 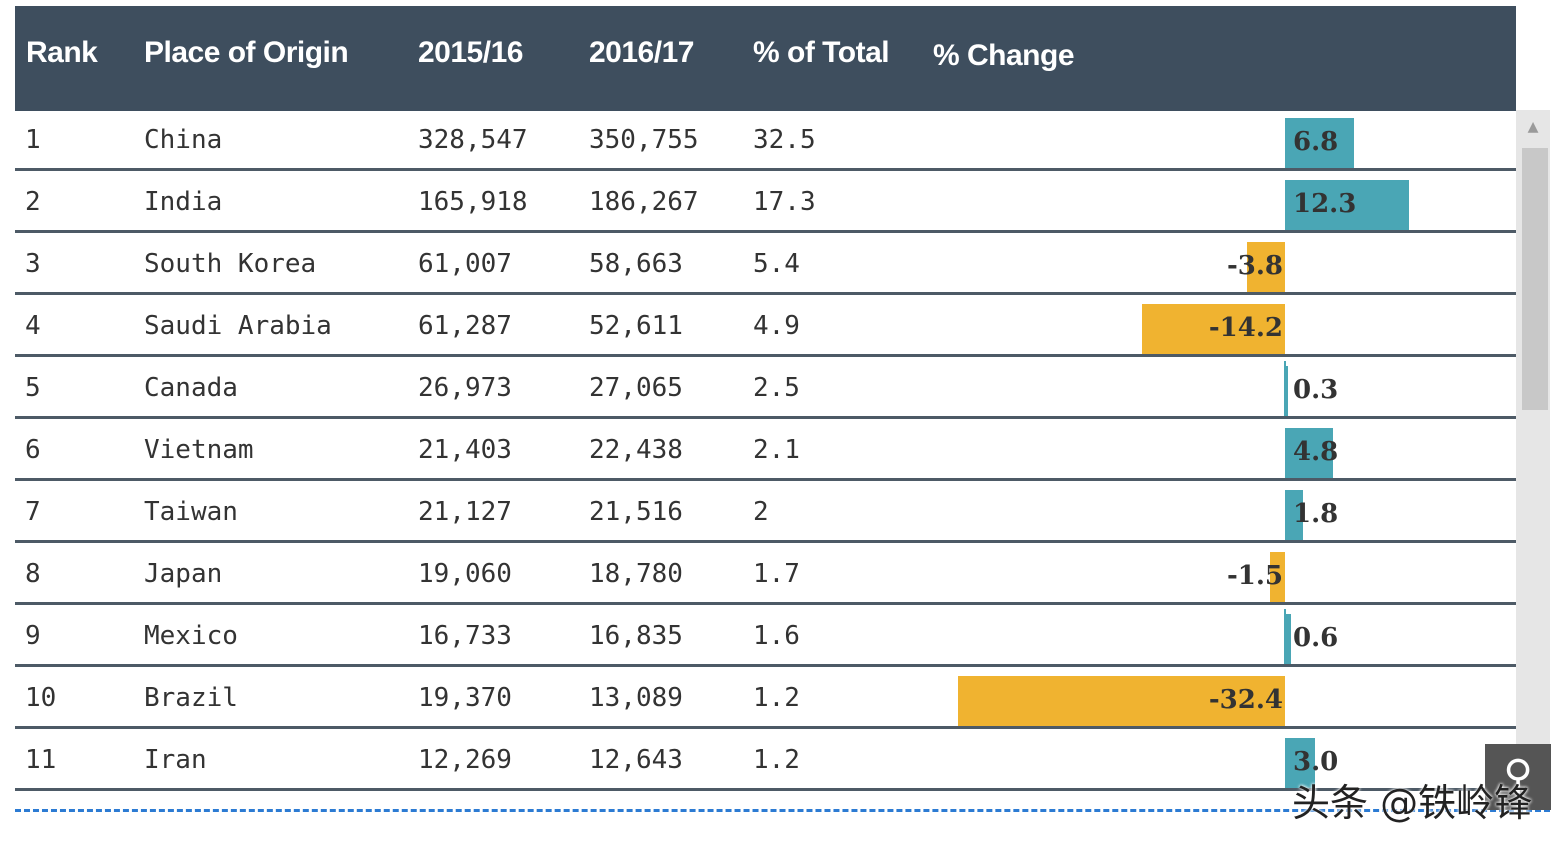 What do you see at coordinates (230, 264) in the screenshot?
I see `origin-cell: South Korea` at bounding box center [230, 264].